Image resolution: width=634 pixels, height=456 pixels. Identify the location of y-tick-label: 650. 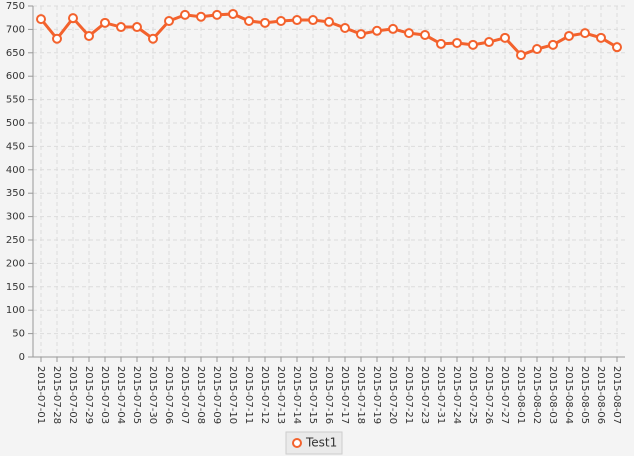
(15, 53).